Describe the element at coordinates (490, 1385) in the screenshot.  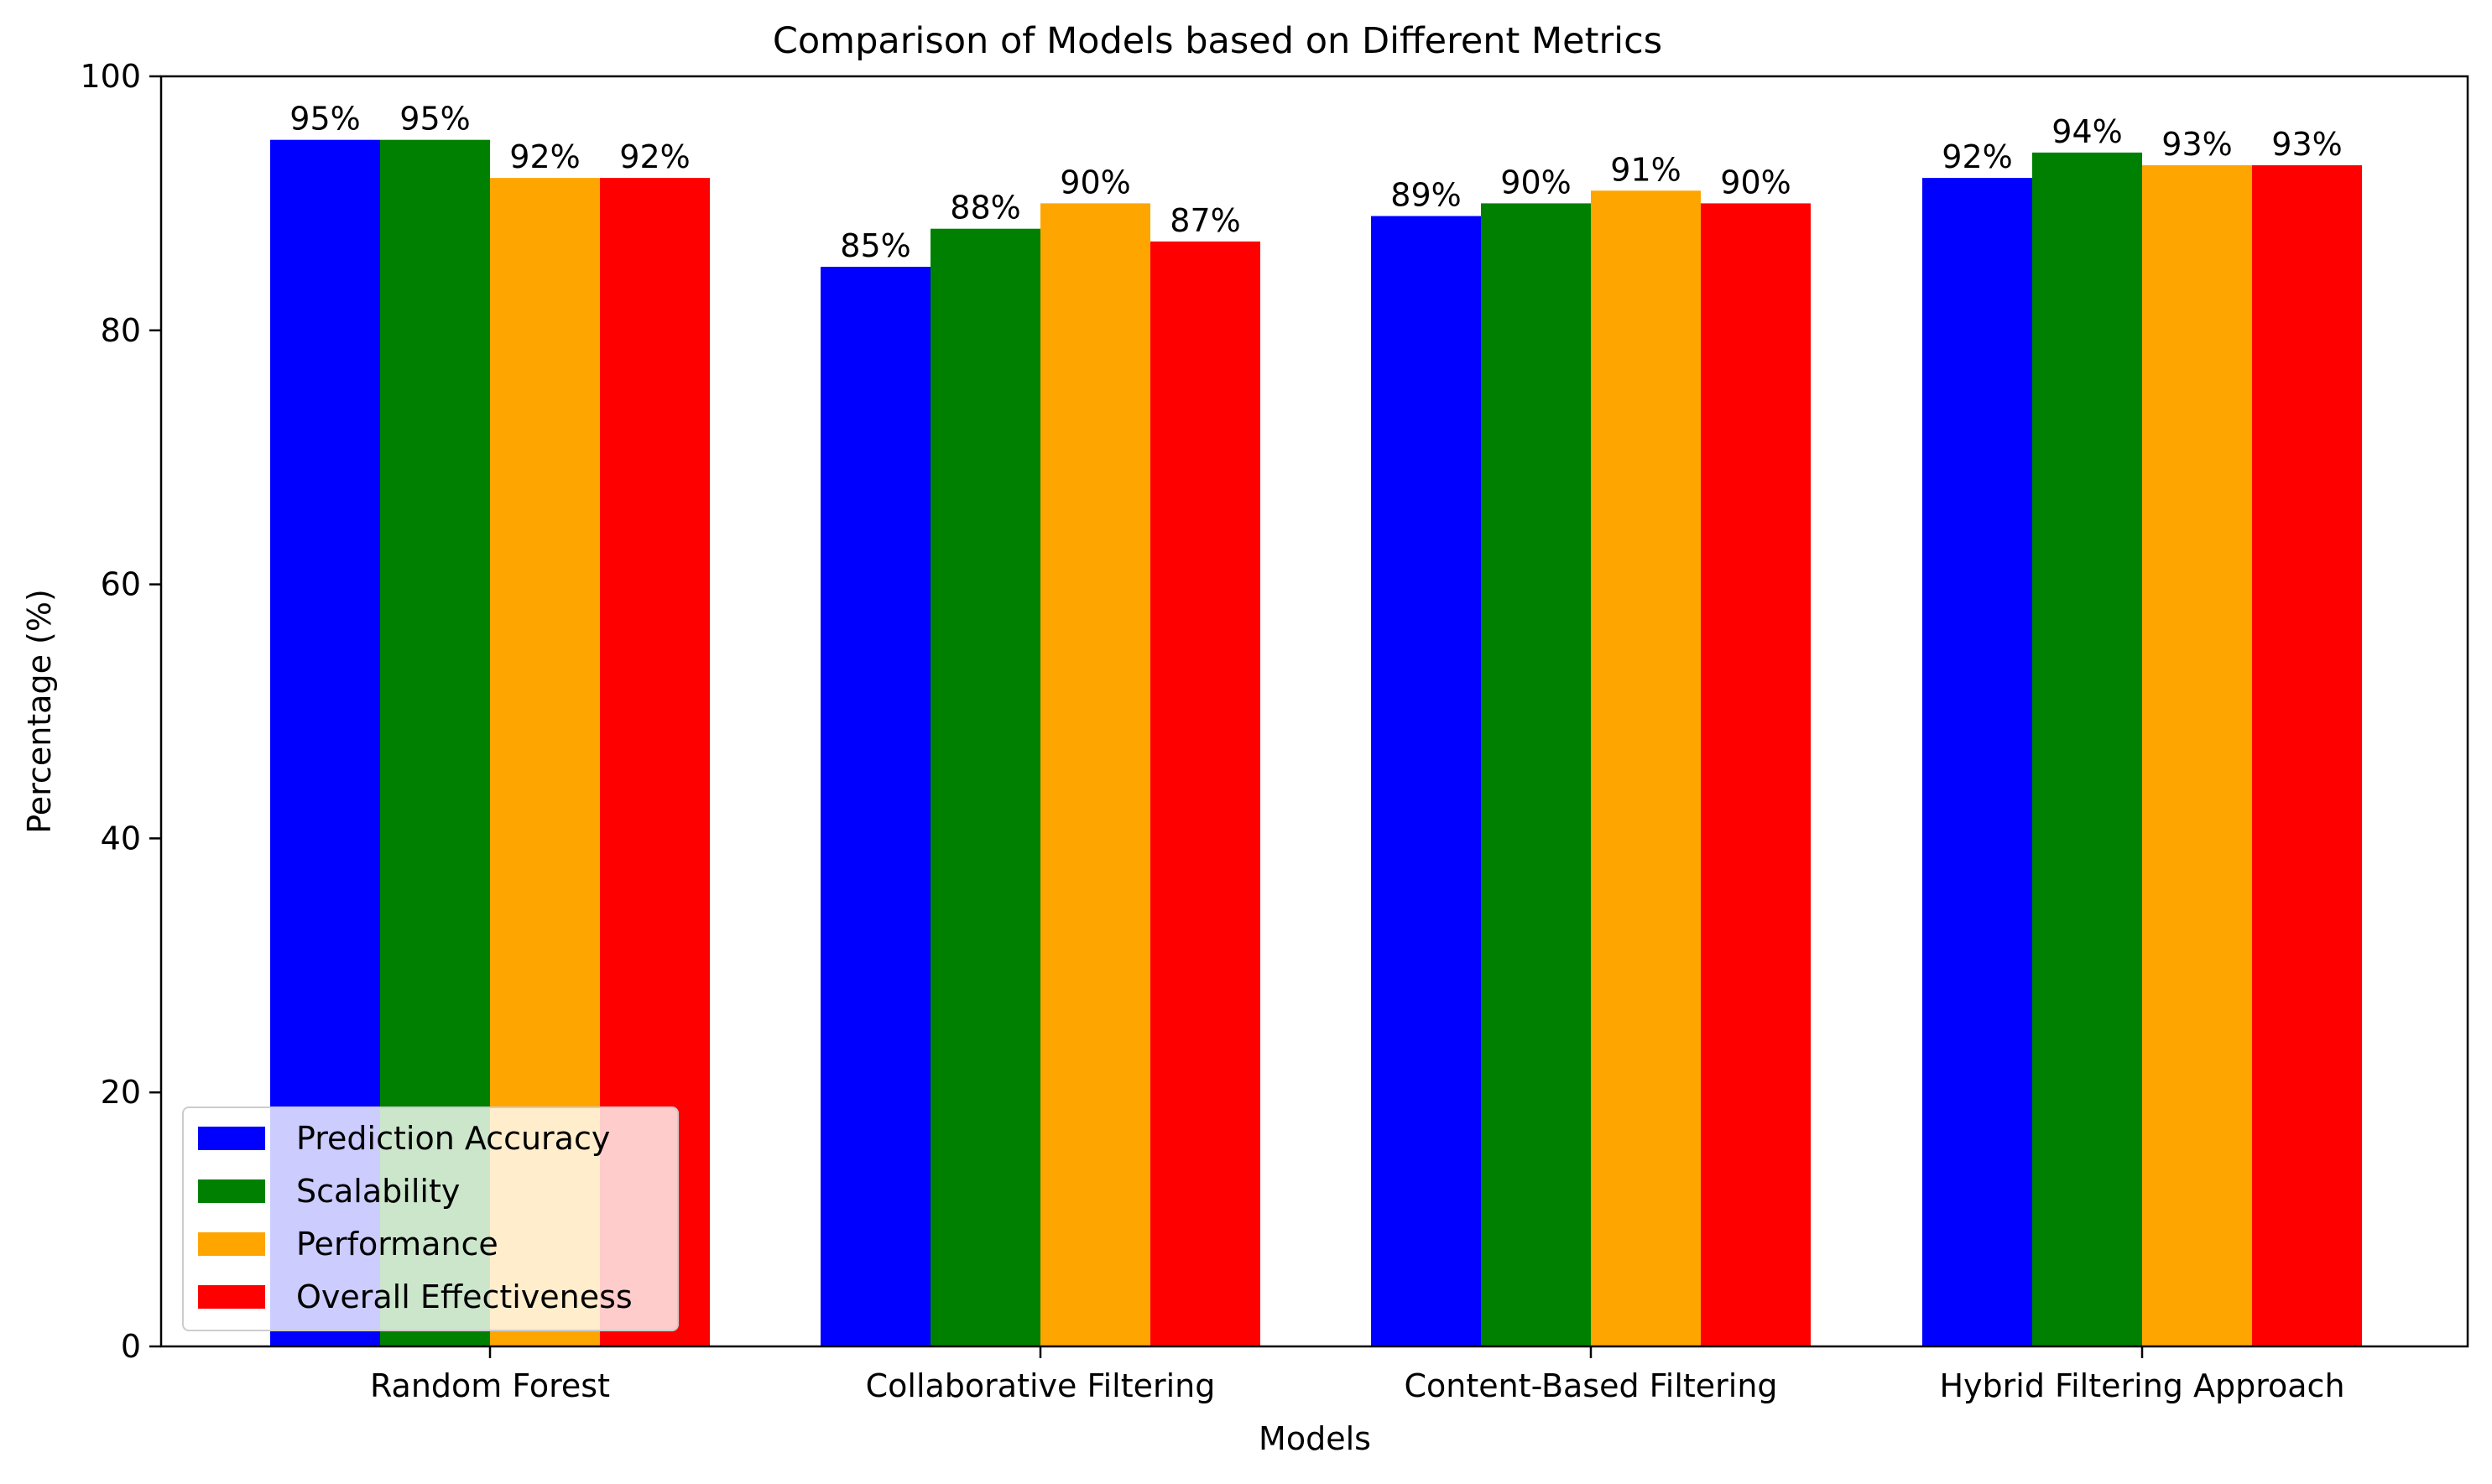
I see `x-tick-label: Random Forest` at that location.